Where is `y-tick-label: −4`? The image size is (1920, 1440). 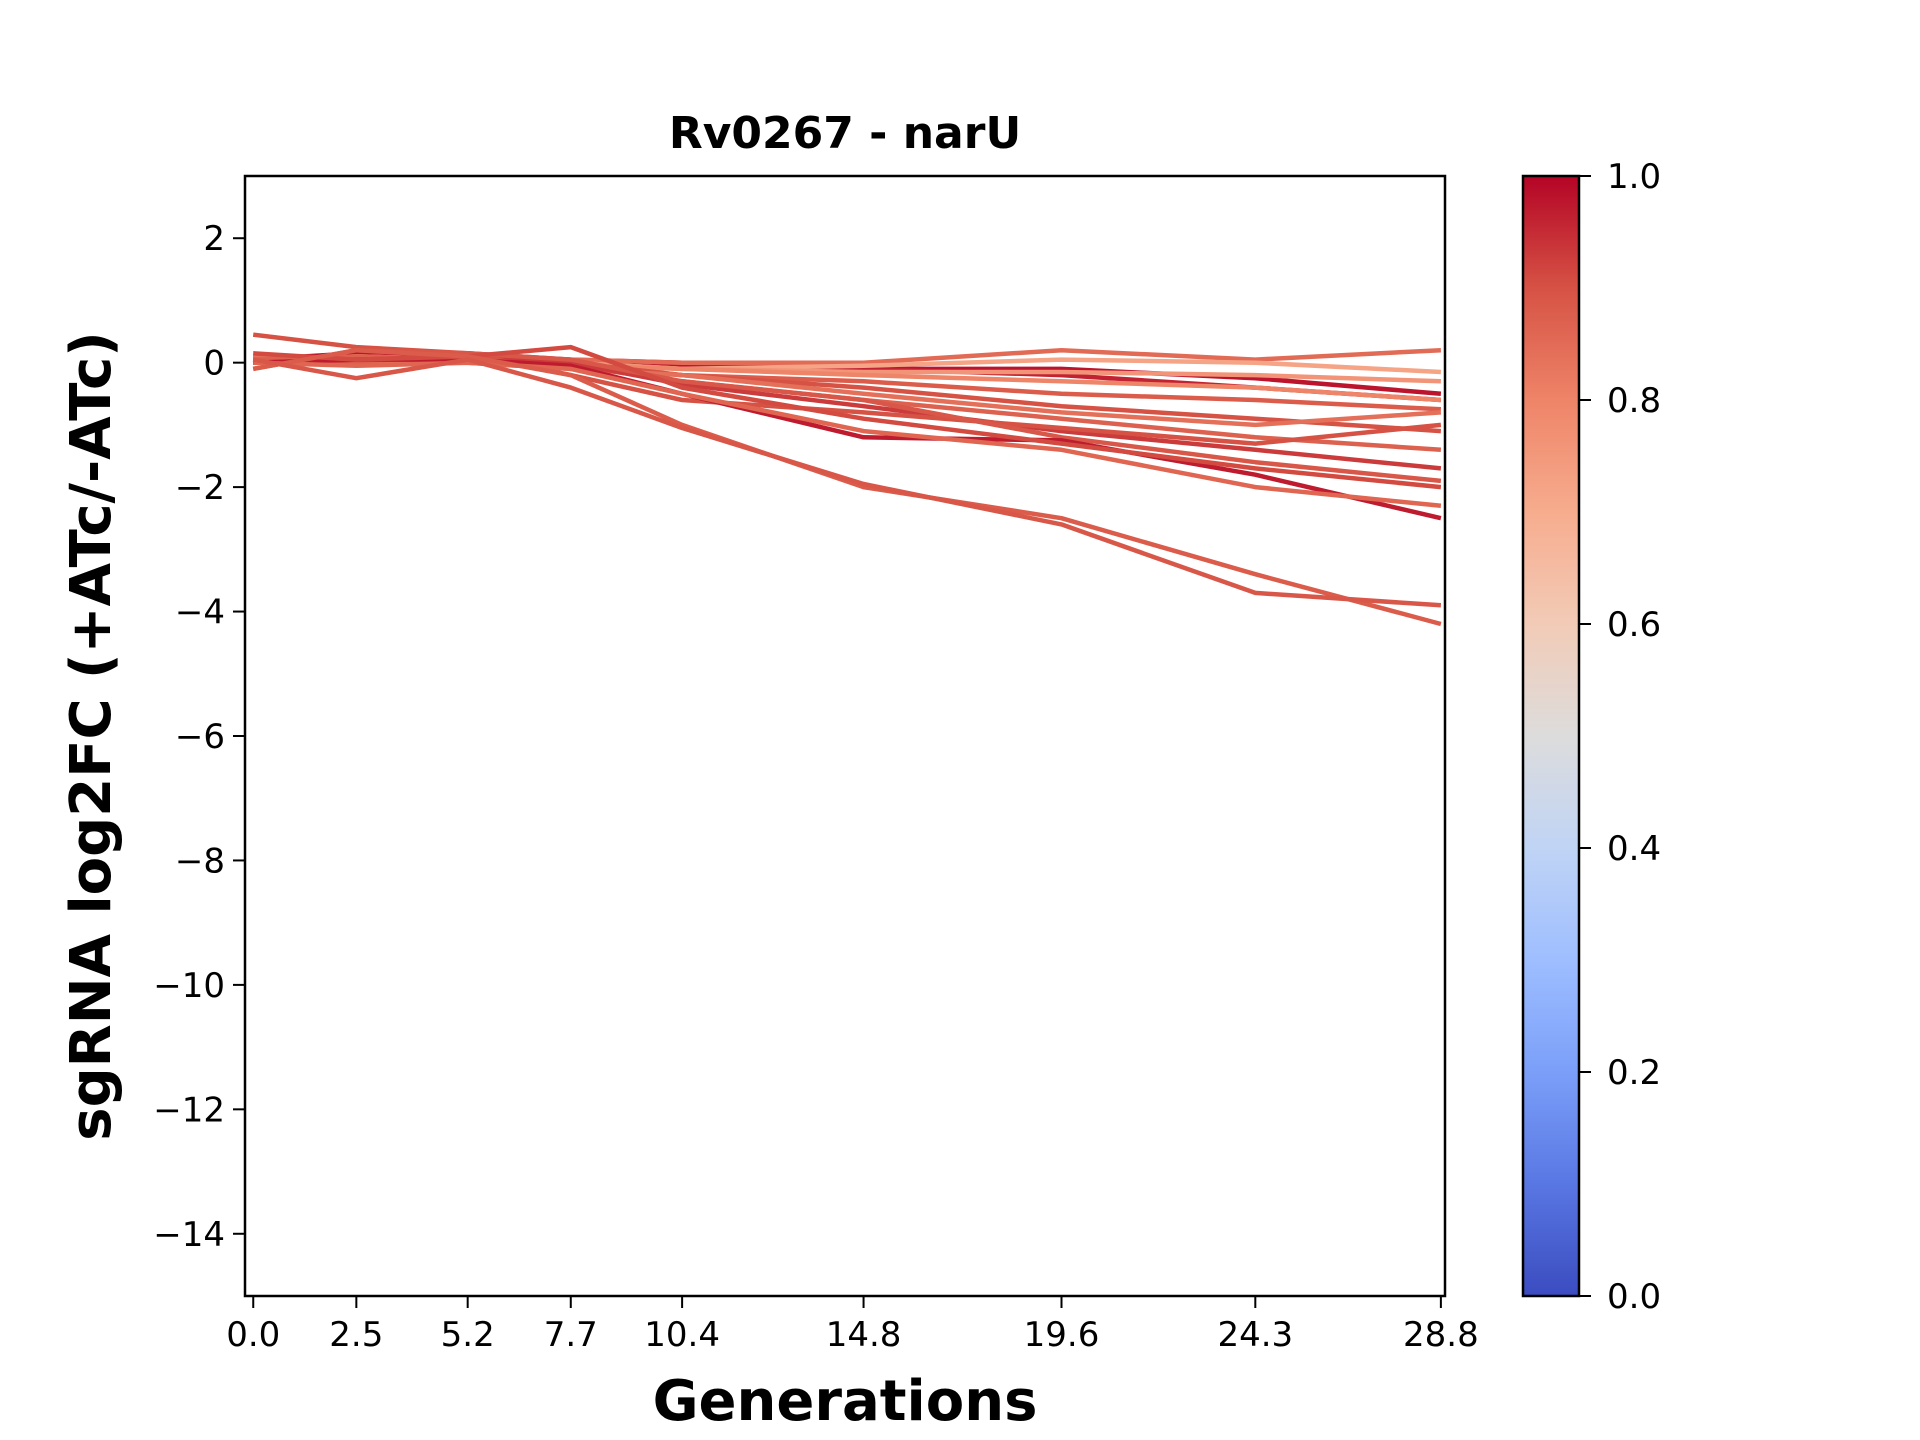
y-tick-label: −4 is located at coordinates (200, 613).